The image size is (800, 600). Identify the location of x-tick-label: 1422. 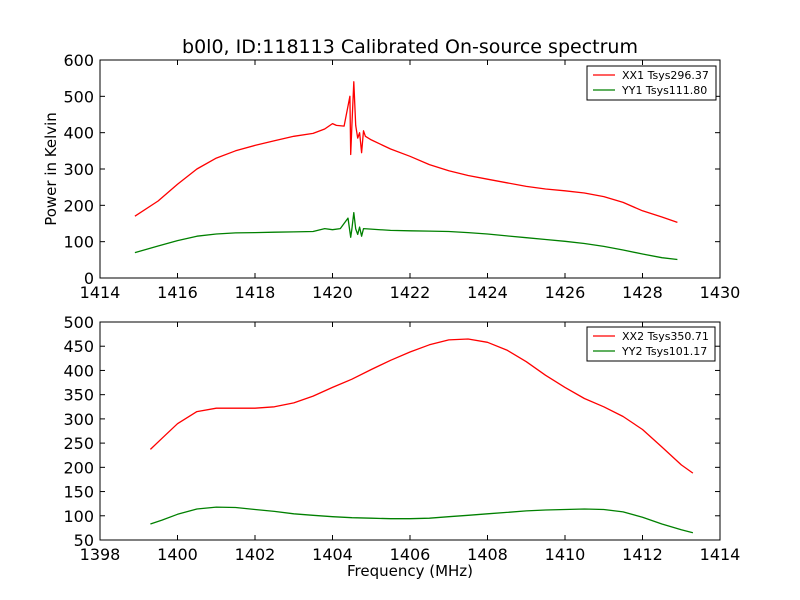
(410, 292).